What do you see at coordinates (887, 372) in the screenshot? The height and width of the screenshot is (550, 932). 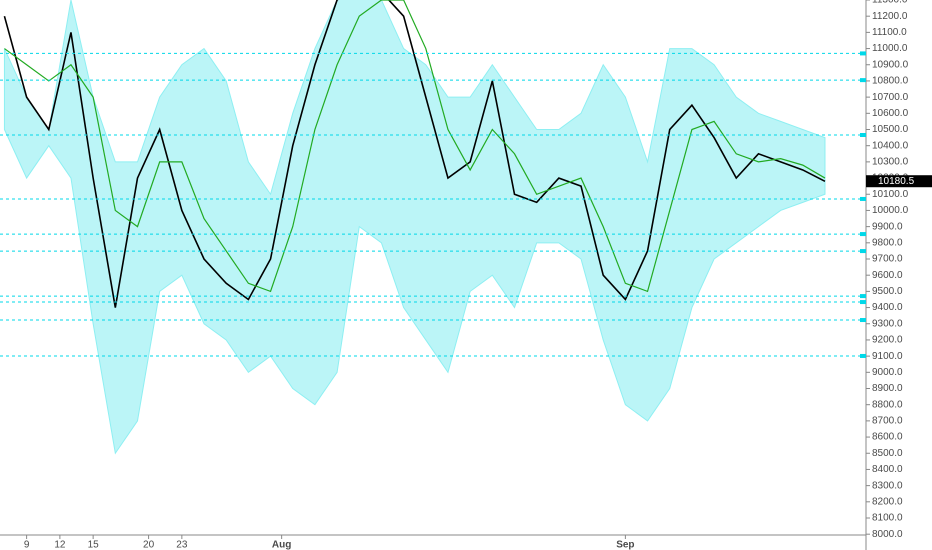 I see `y-tick-label: 9000.0` at bounding box center [887, 372].